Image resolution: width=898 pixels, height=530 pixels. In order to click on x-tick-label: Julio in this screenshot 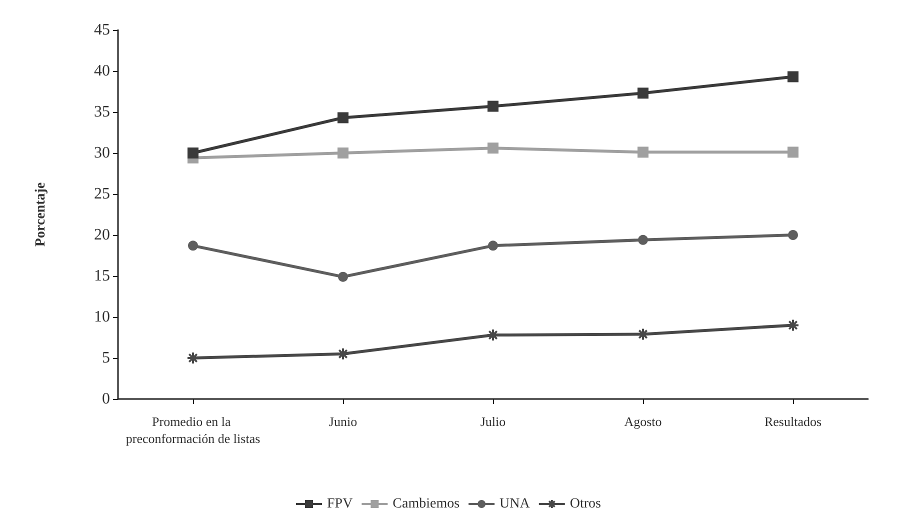, I will do `click(493, 421)`.